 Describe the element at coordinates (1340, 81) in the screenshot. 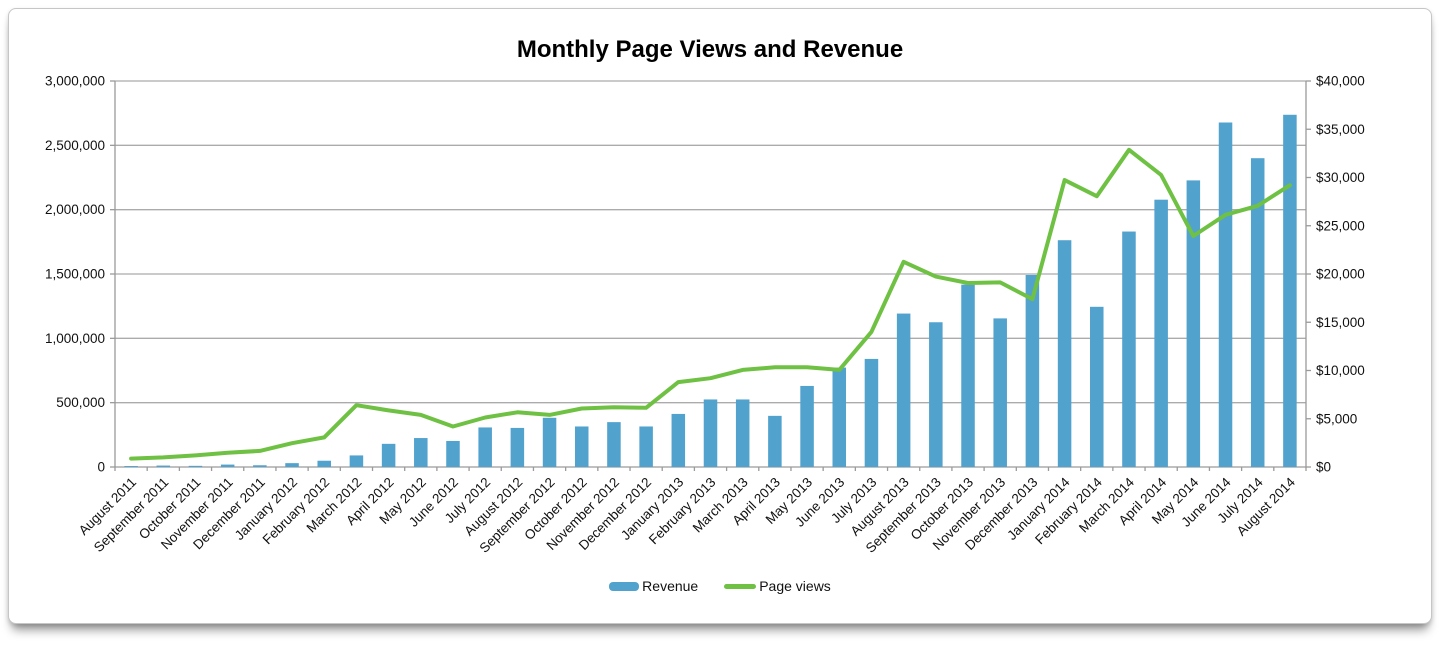

I see `right-tick-label: $40,000` at that location.